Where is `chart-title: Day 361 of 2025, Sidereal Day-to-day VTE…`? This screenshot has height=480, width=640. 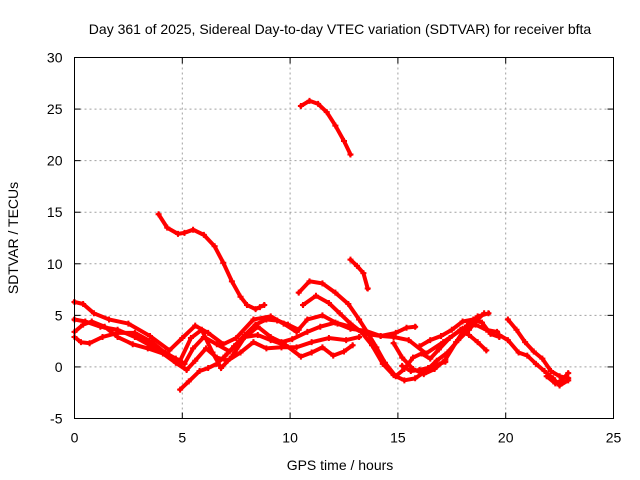
chart-title: Day 361 of 2025, Sidereal Day-to-day VTE… is located at coordinates (340, 29).